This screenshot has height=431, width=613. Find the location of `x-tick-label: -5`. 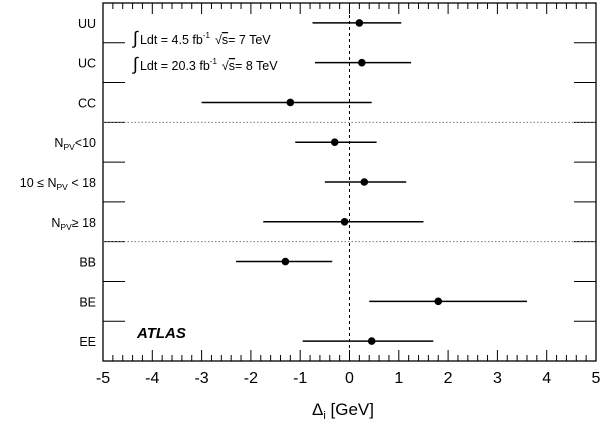

x-tick-label: -5 is located at coordinates (103, 378).